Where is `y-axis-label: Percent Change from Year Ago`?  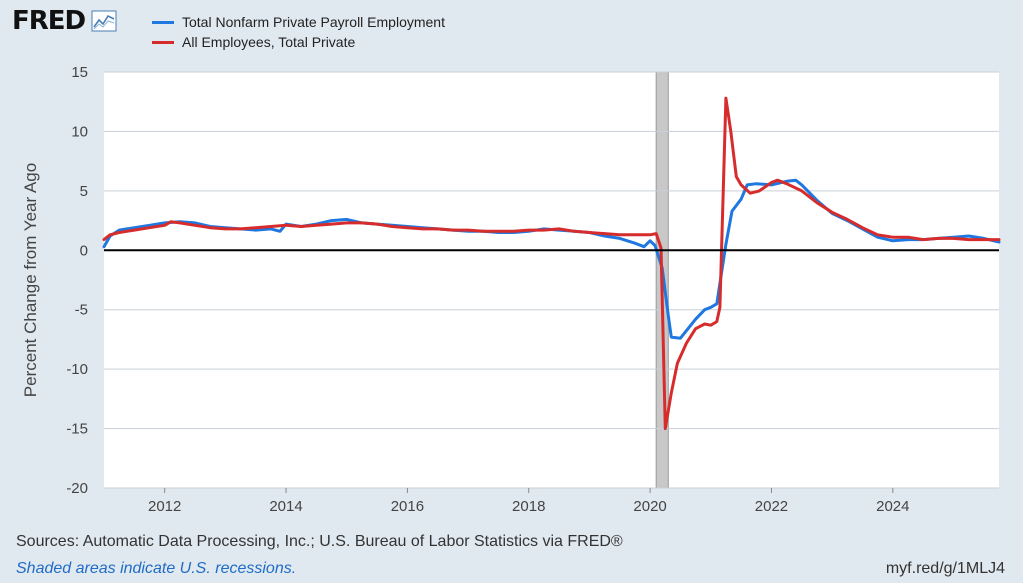 y-axis-label: Percent Change from Year Ago is located at coordinates (30, 280).